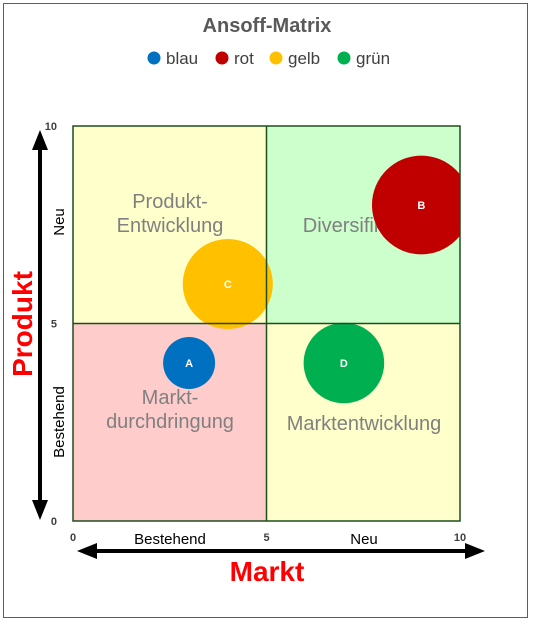  What do you see at coordinates (40, 325) in the screenshot?
I see `y-axis-arrow` at bounding box center [40, 325].